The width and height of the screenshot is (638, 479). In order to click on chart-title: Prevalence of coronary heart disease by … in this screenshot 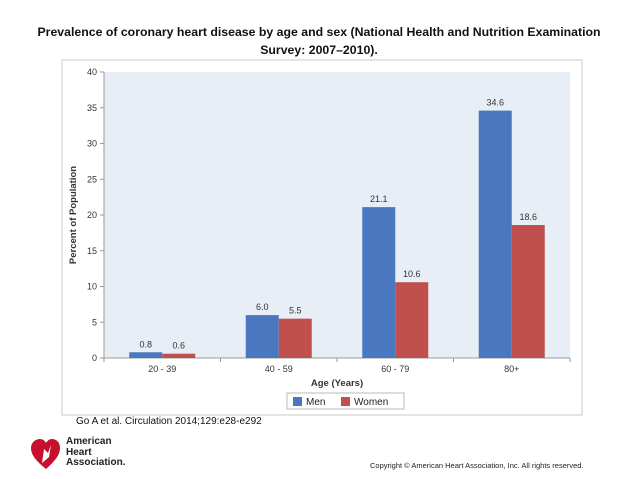, I will do `click(319, 41)`.